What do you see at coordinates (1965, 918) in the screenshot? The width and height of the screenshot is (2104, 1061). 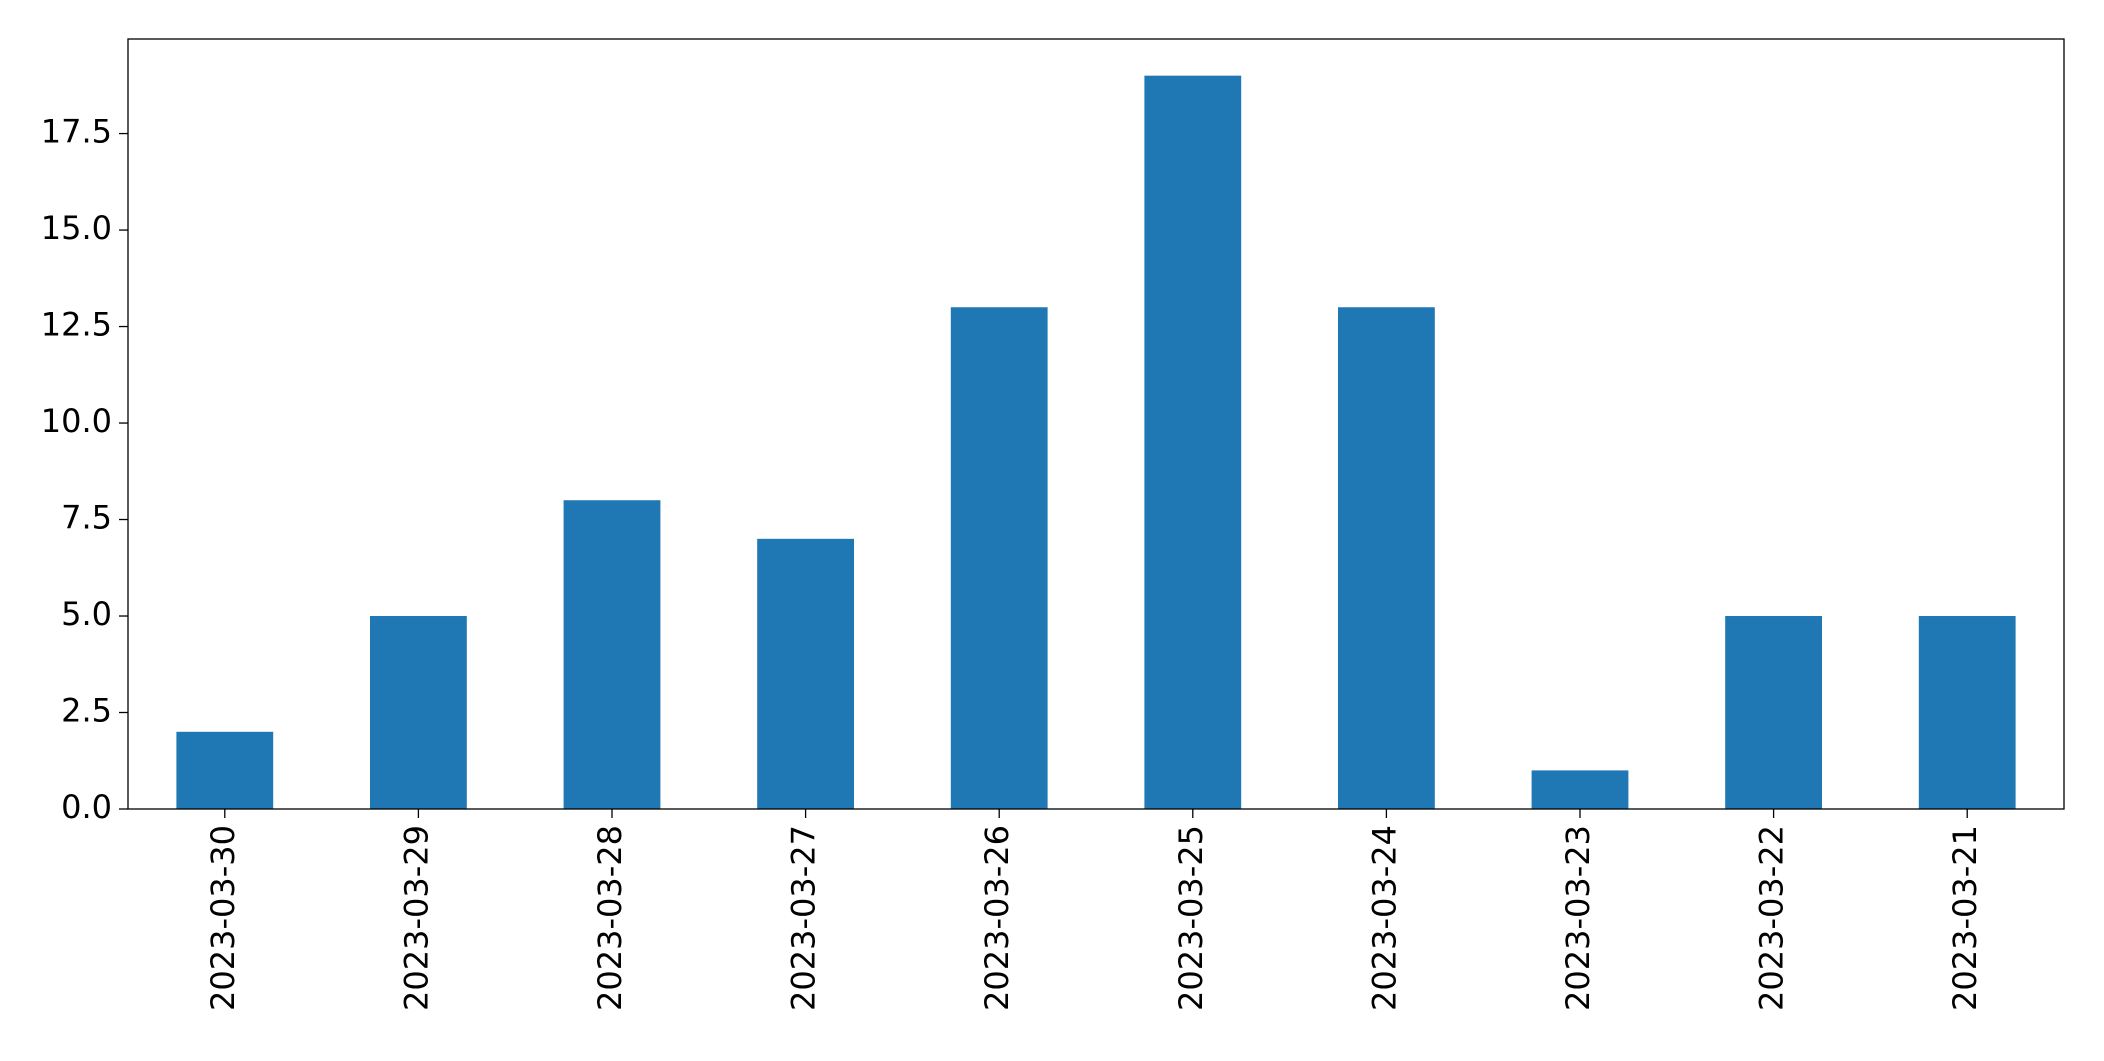 I see `x-tick-label: 2023-03-21` at bounding box center [1965, 918].